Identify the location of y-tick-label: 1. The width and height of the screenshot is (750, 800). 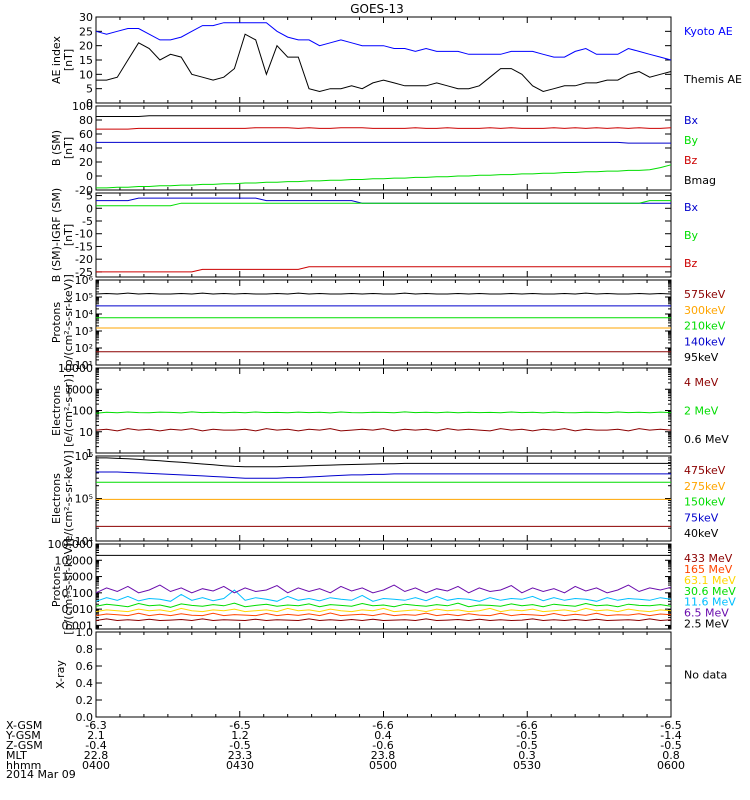
(89, 453).